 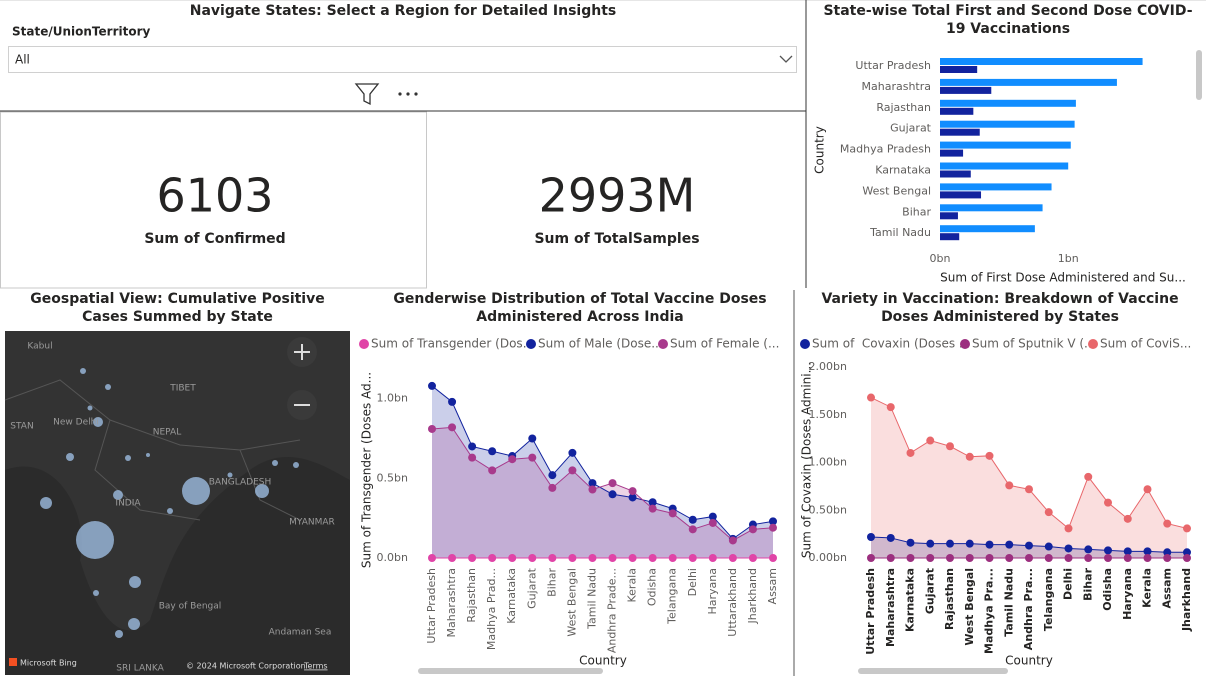 I want to click on y-tick-label: Uttar Pradesh, so click(x=893, y=65).